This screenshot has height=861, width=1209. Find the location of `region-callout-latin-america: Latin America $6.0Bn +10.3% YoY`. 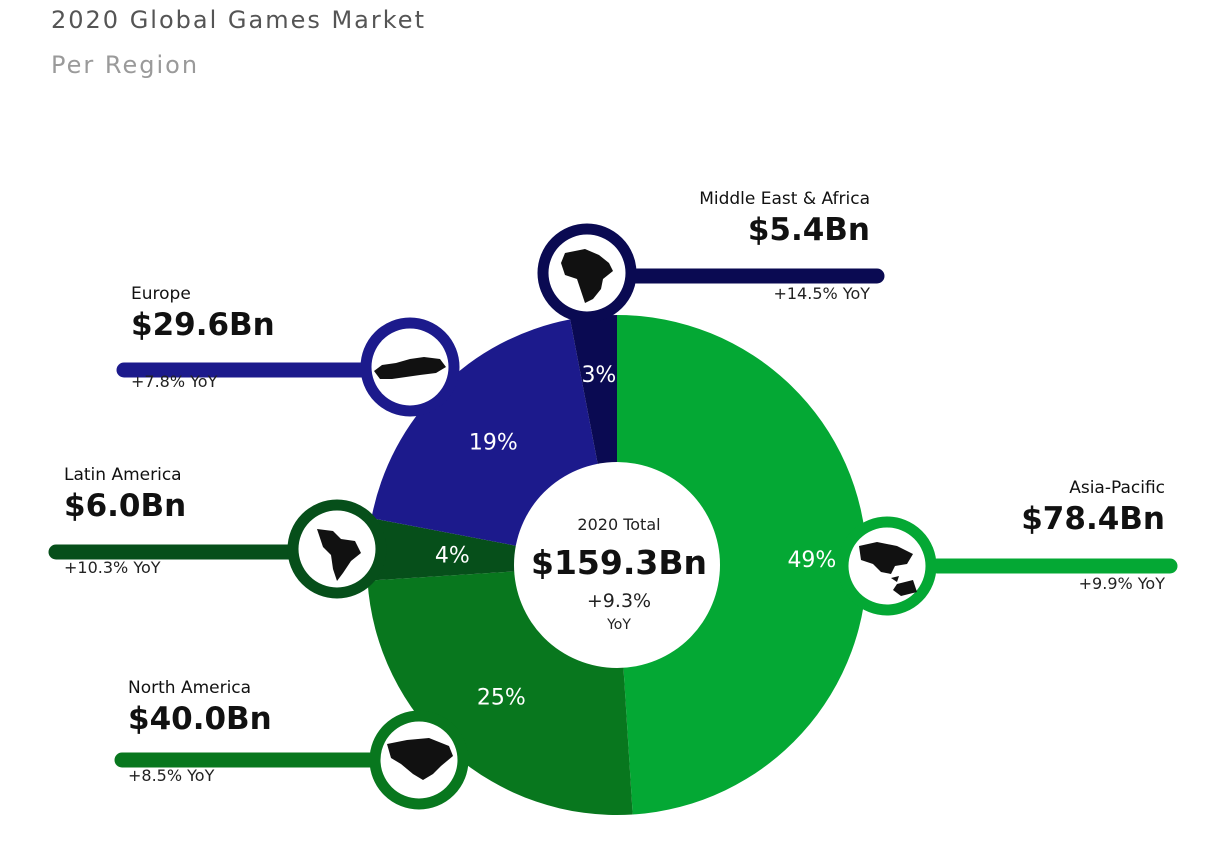

region-callout-latin-america: Latin America $6.0Bn +10.3% YoY is located at coordinates (125, 521).